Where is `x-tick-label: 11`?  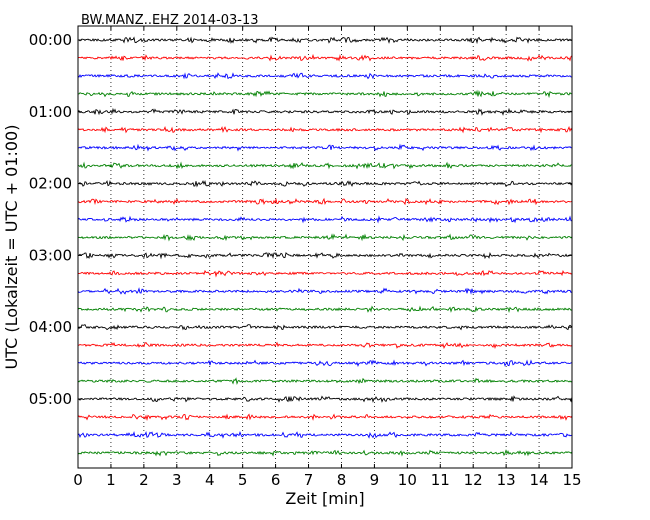
x-tick-label: 11 is located at coordinates (440, 480).